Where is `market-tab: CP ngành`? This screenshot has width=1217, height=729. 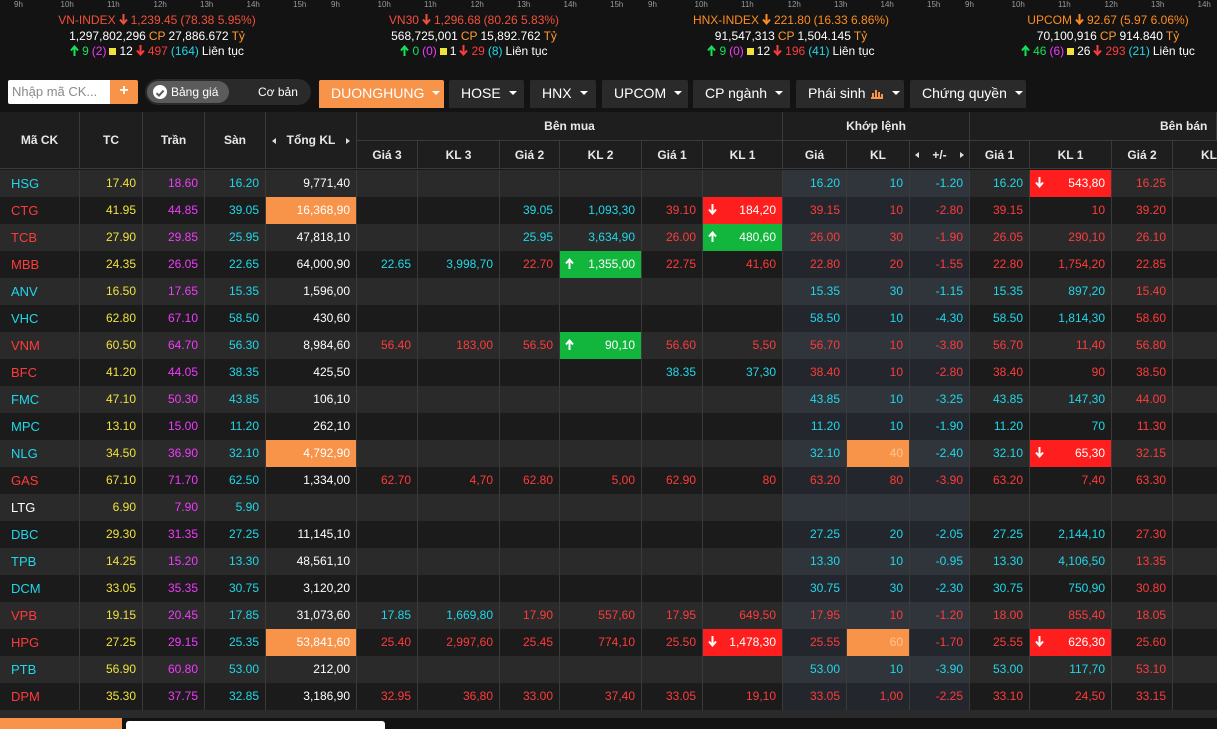 market-tab: CP ngành is located at coordinates (741, 94).